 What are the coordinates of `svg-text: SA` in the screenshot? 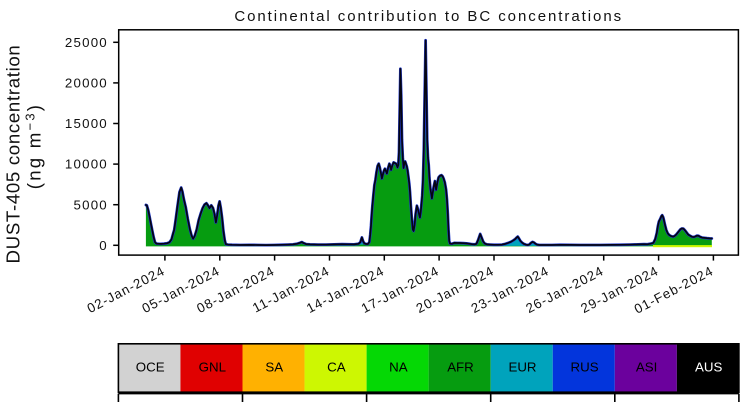 It's located at (274, 366).